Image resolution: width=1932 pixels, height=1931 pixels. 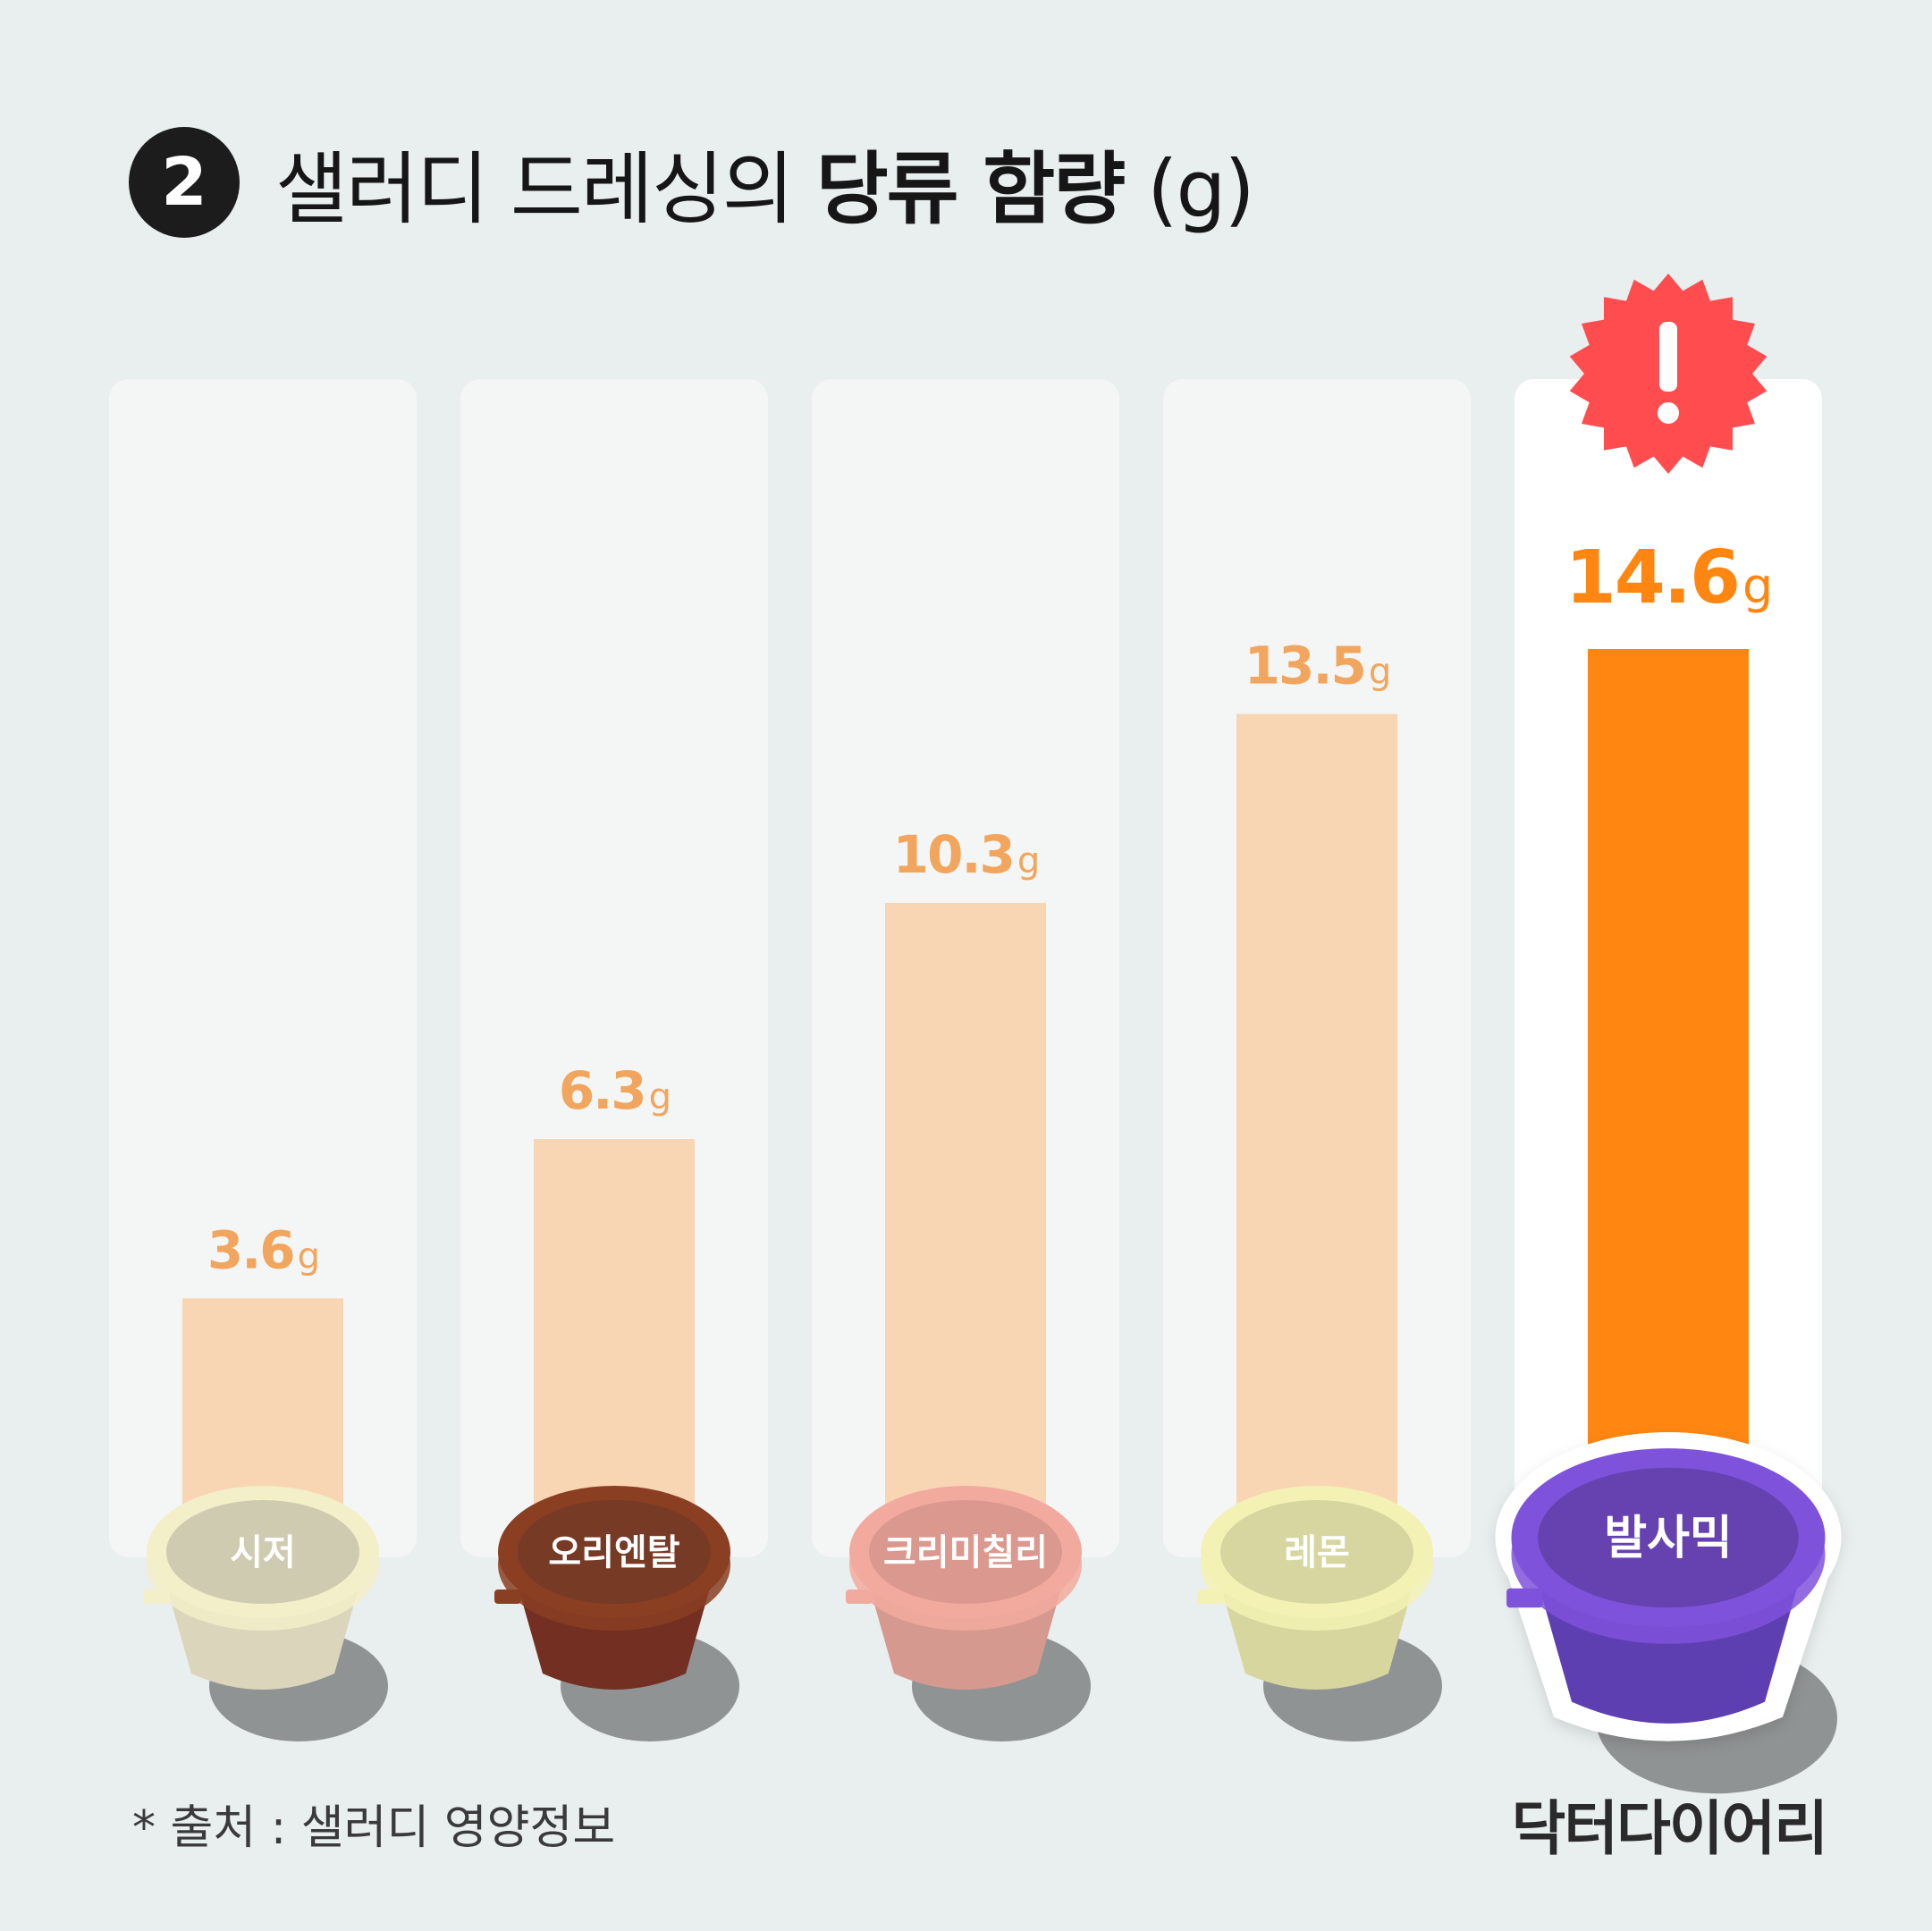 I want to click on category-label-3: 레몬, so click(x=1317, y=1552).